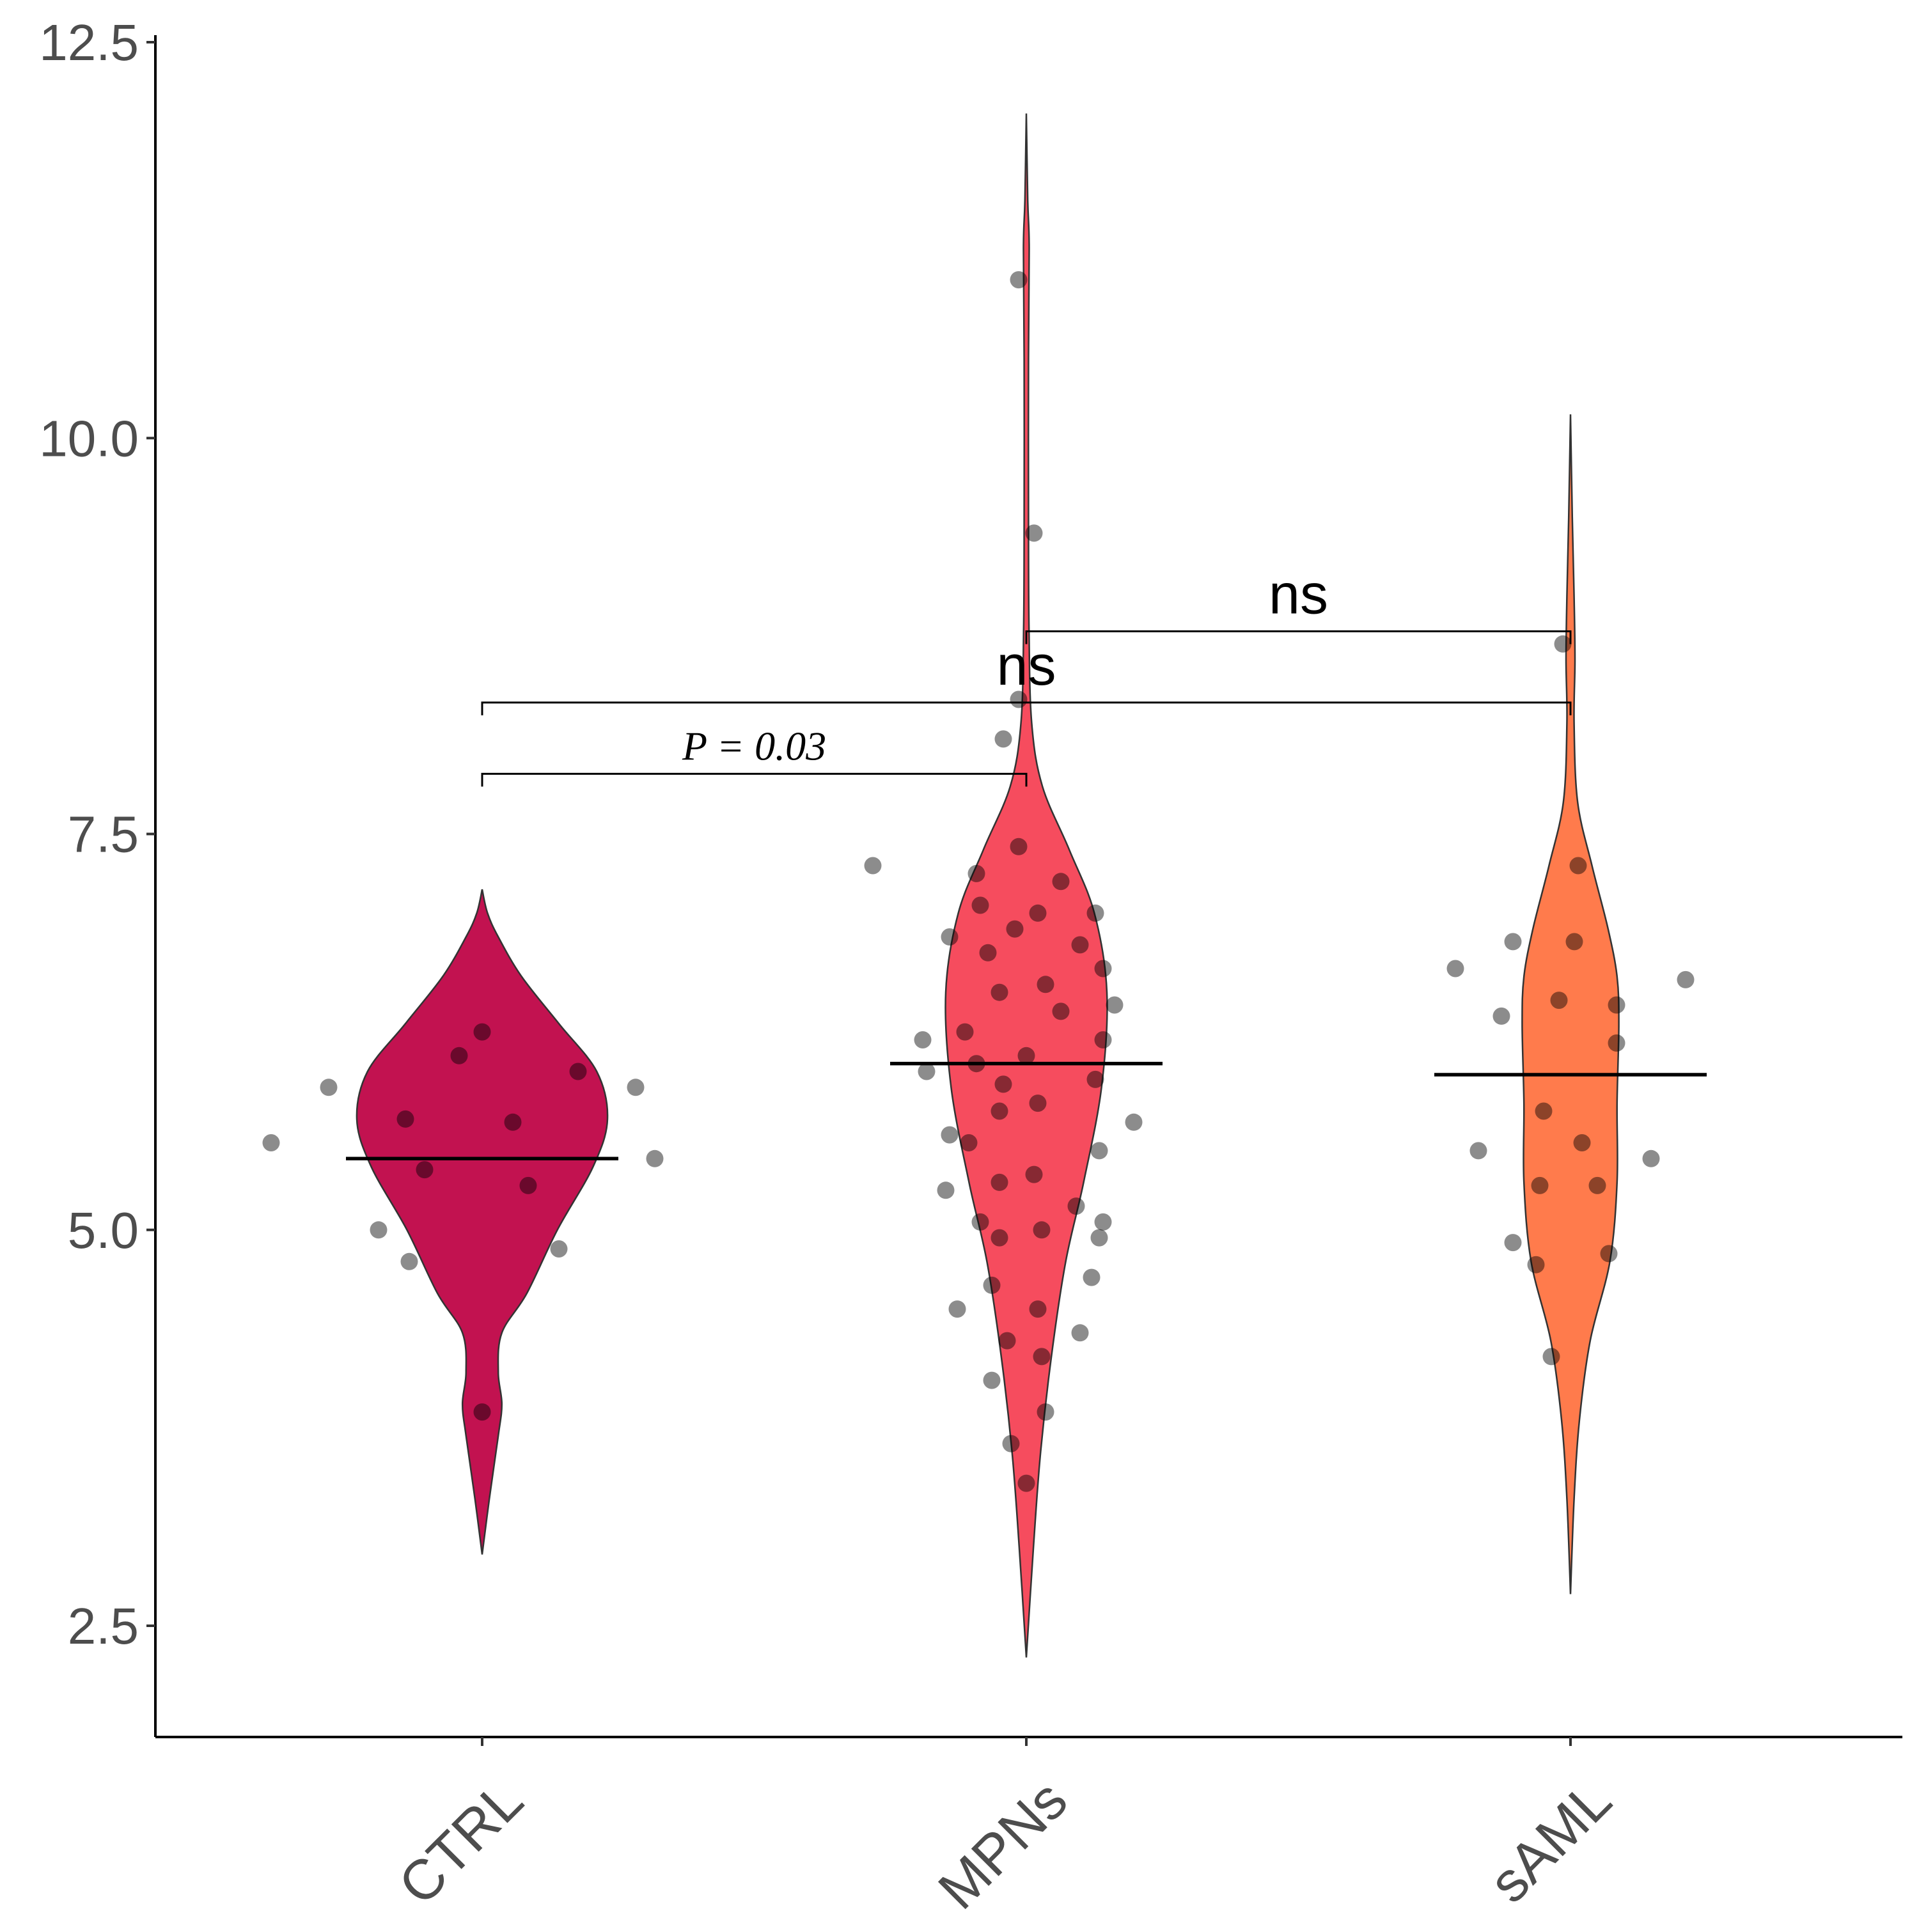  Describe the element at coordinates (1026, 885) in the screenshot. I see `violin-mpns` at that location.